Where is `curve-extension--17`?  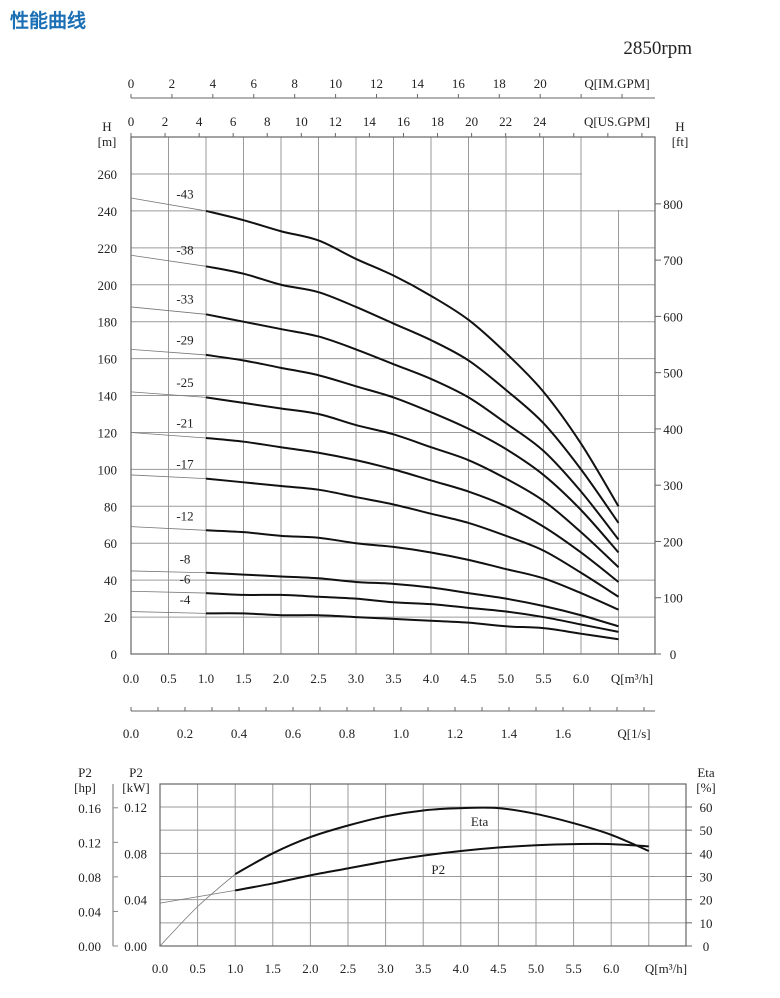
curve-extension--17 is located at coordinates (168, 477).